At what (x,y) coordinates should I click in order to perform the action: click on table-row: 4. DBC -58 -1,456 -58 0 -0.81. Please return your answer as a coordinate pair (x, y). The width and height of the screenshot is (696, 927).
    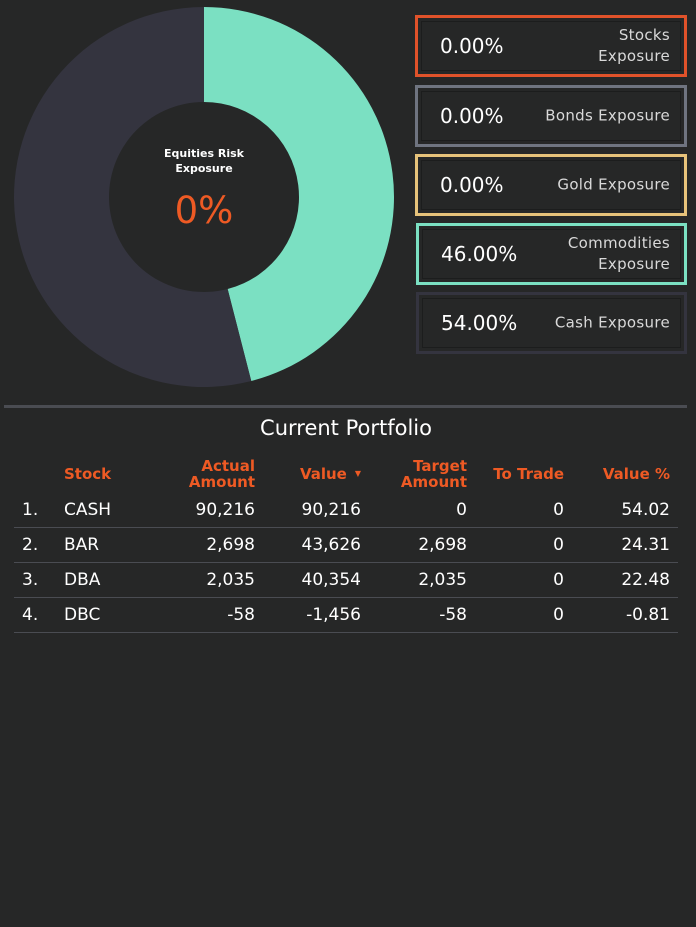
    Looking at the image, I should click on (346, 615).